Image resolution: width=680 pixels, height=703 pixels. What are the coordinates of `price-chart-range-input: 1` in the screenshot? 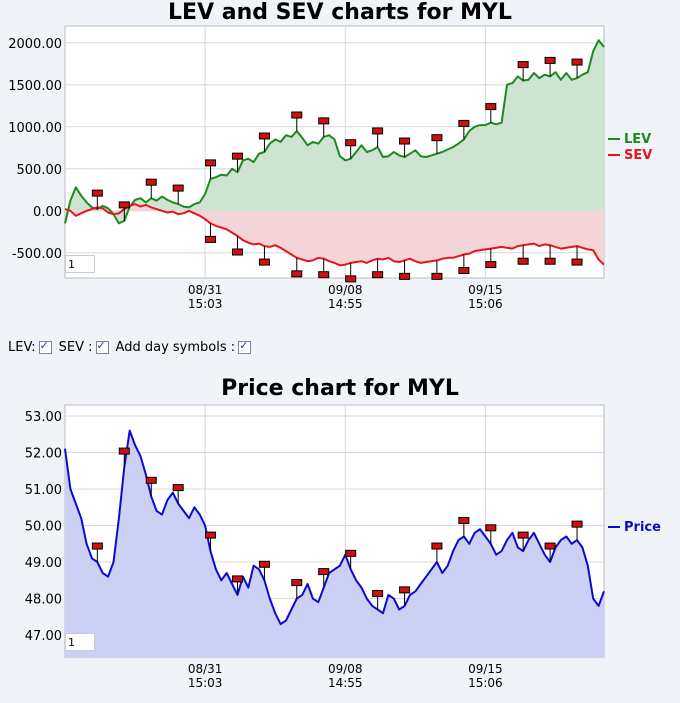 It's located at (80, 642).